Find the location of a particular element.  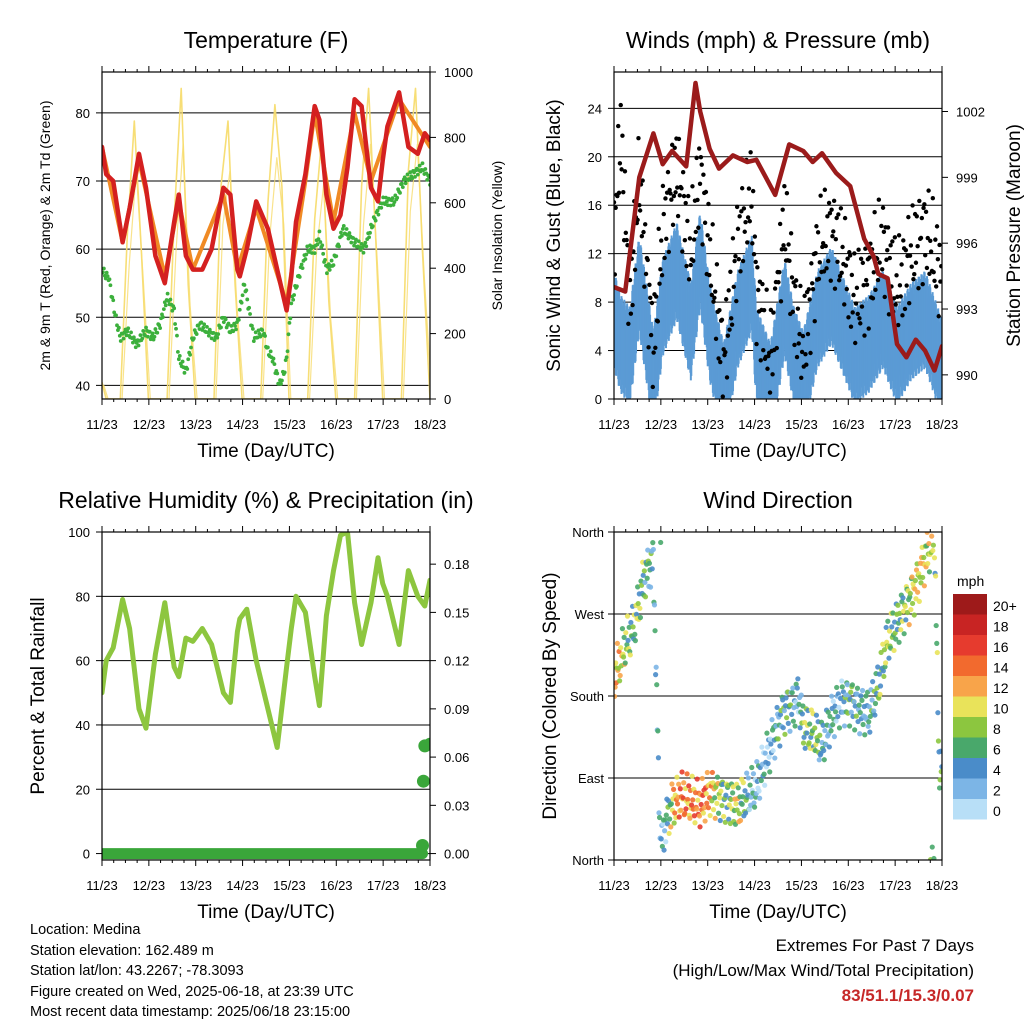

speed-legend-swatch is located at coordinates (970, 747).